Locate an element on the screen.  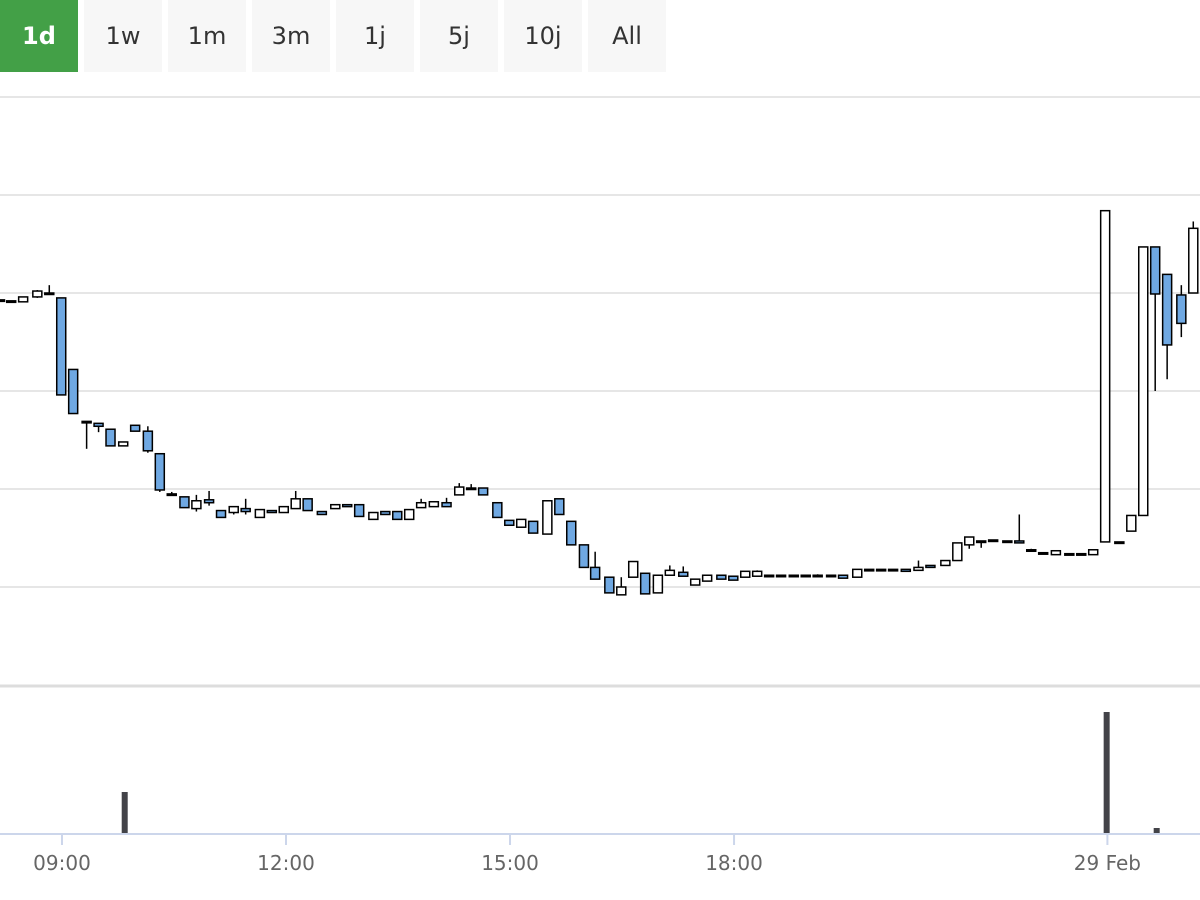
range-button: 3m is located at coordinates (291, 36).